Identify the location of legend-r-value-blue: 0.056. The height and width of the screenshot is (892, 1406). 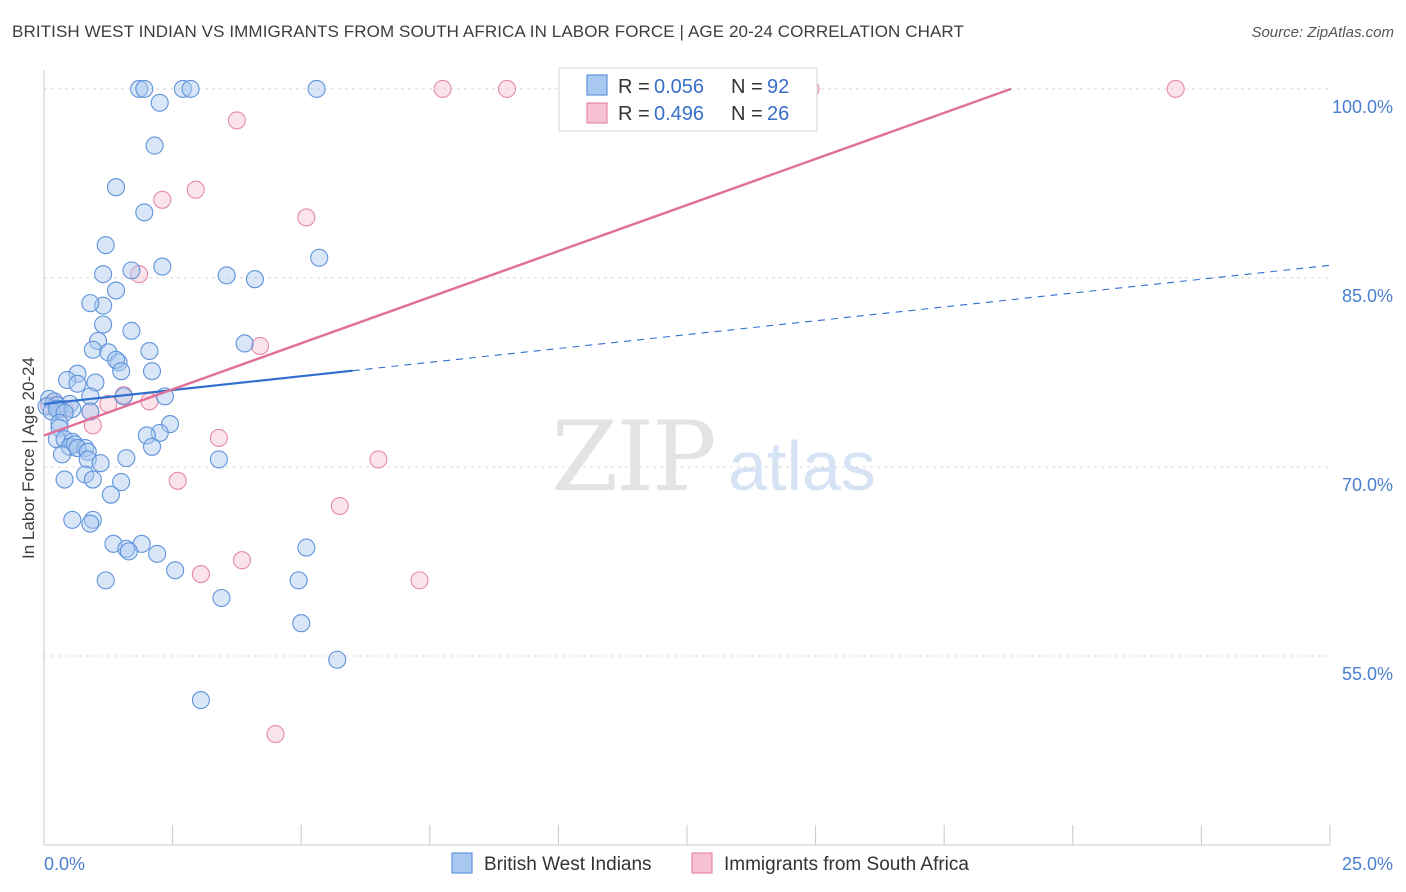
(679, 87).